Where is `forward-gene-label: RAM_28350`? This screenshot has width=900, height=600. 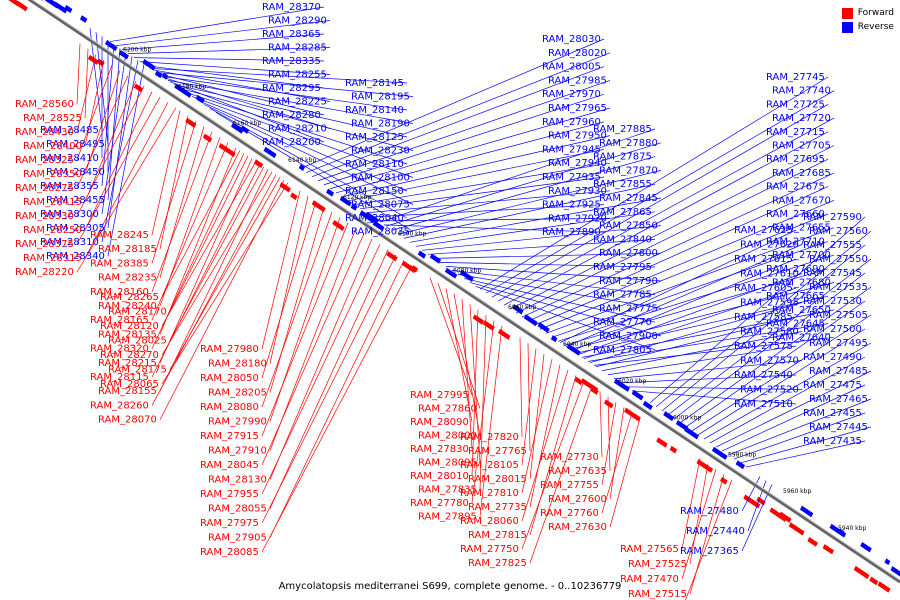 forward-gene-label: RAM_28350 is located at coordinates (52, 174).